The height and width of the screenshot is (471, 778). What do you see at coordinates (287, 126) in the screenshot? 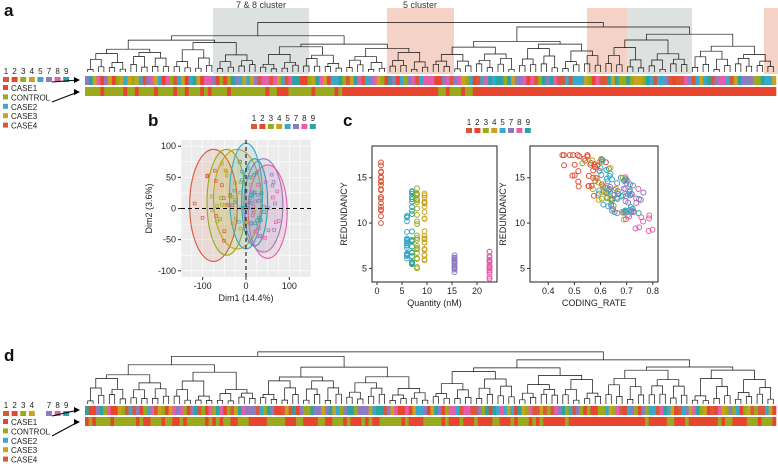
I see `legend-swatch` at bounding box center [287, 126].